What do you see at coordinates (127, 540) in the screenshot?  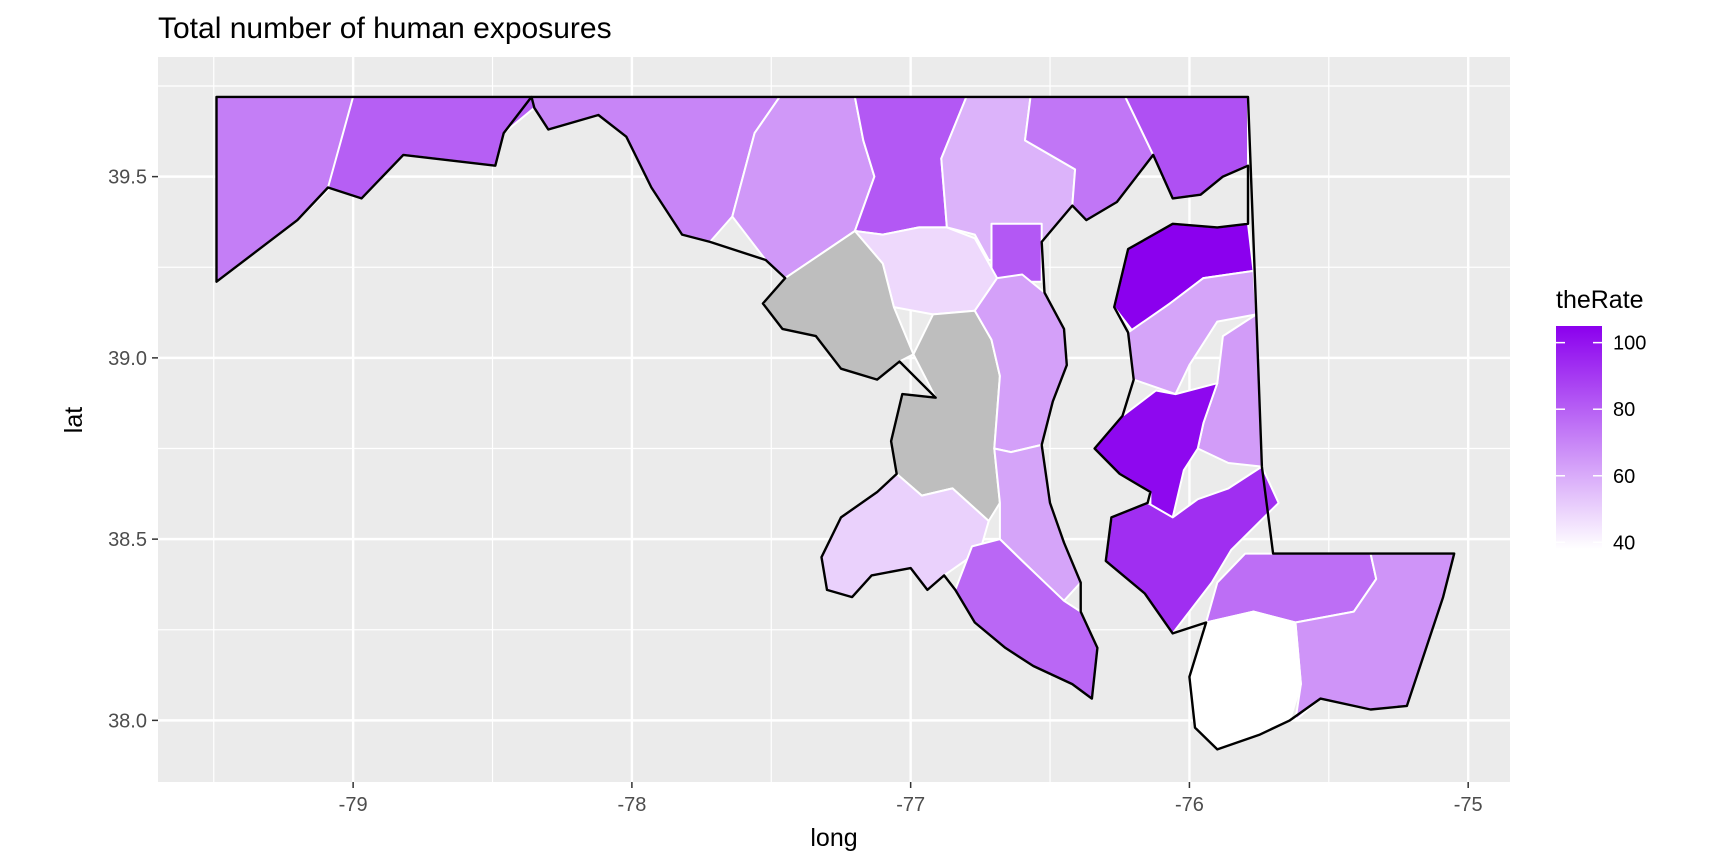 I see `y-tick-label-1: 38.5` at bounding box center [127, 540].